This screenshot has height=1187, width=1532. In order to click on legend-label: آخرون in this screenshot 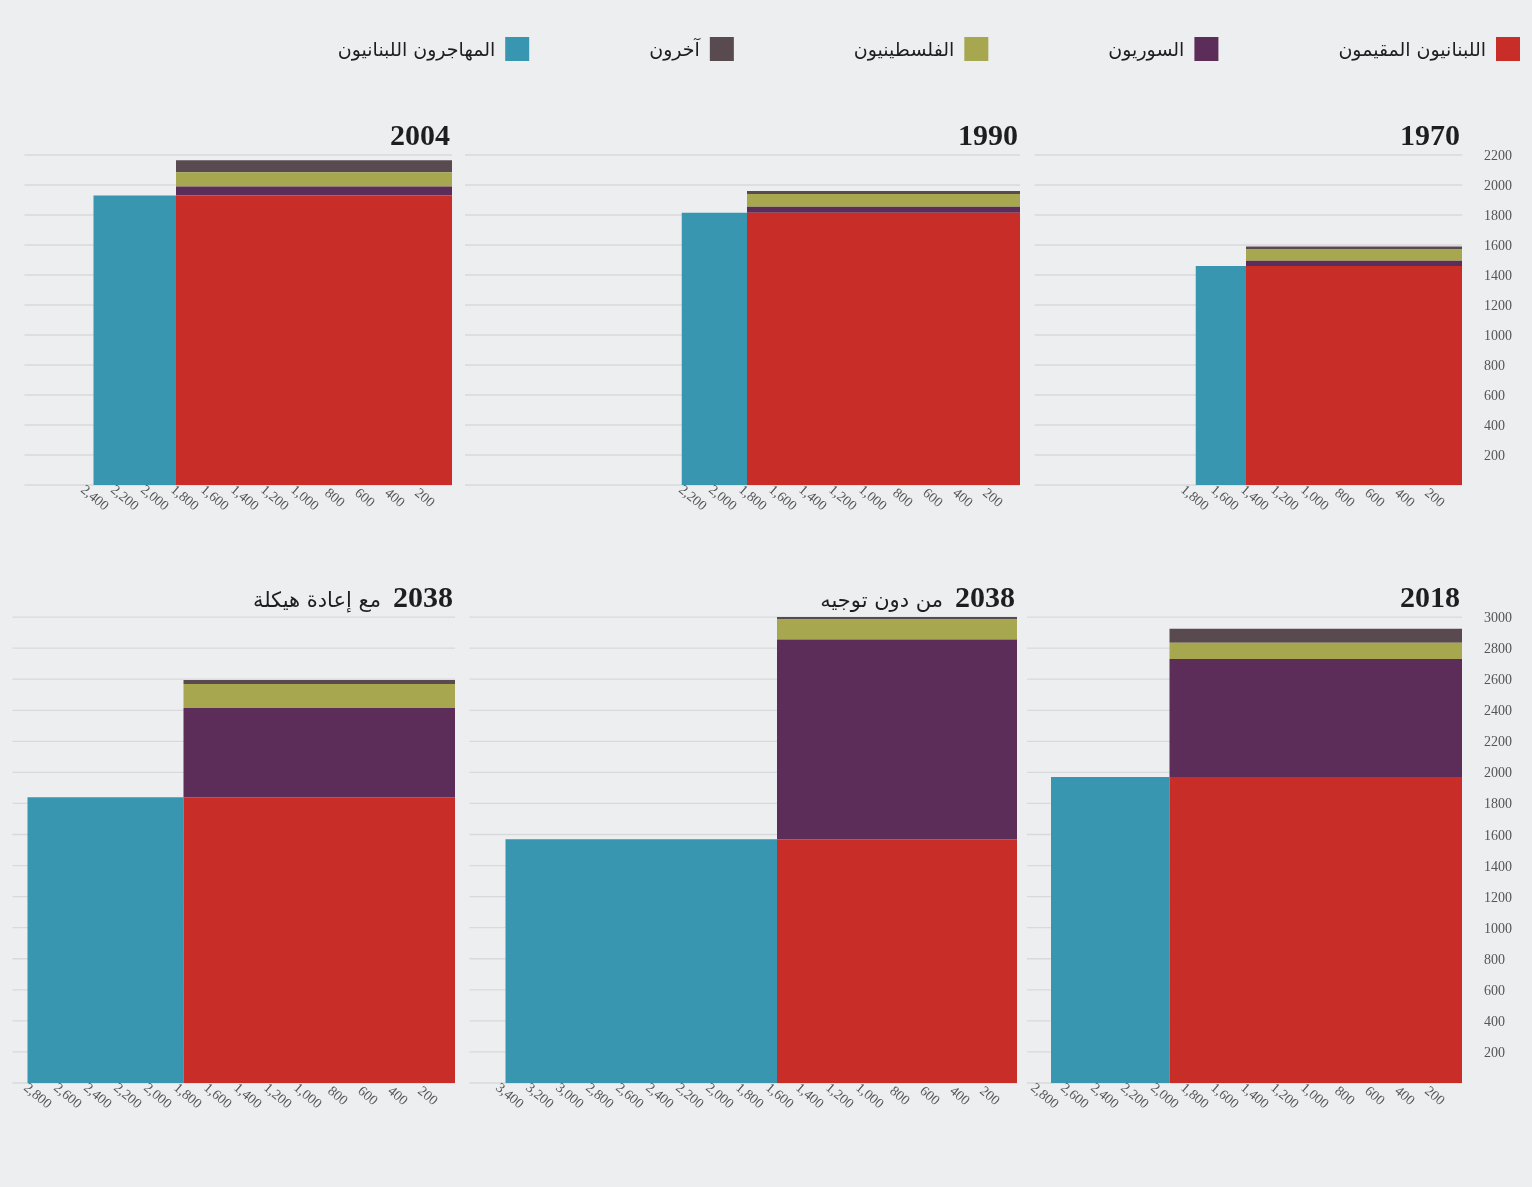, I will do `click(675, 49)`.